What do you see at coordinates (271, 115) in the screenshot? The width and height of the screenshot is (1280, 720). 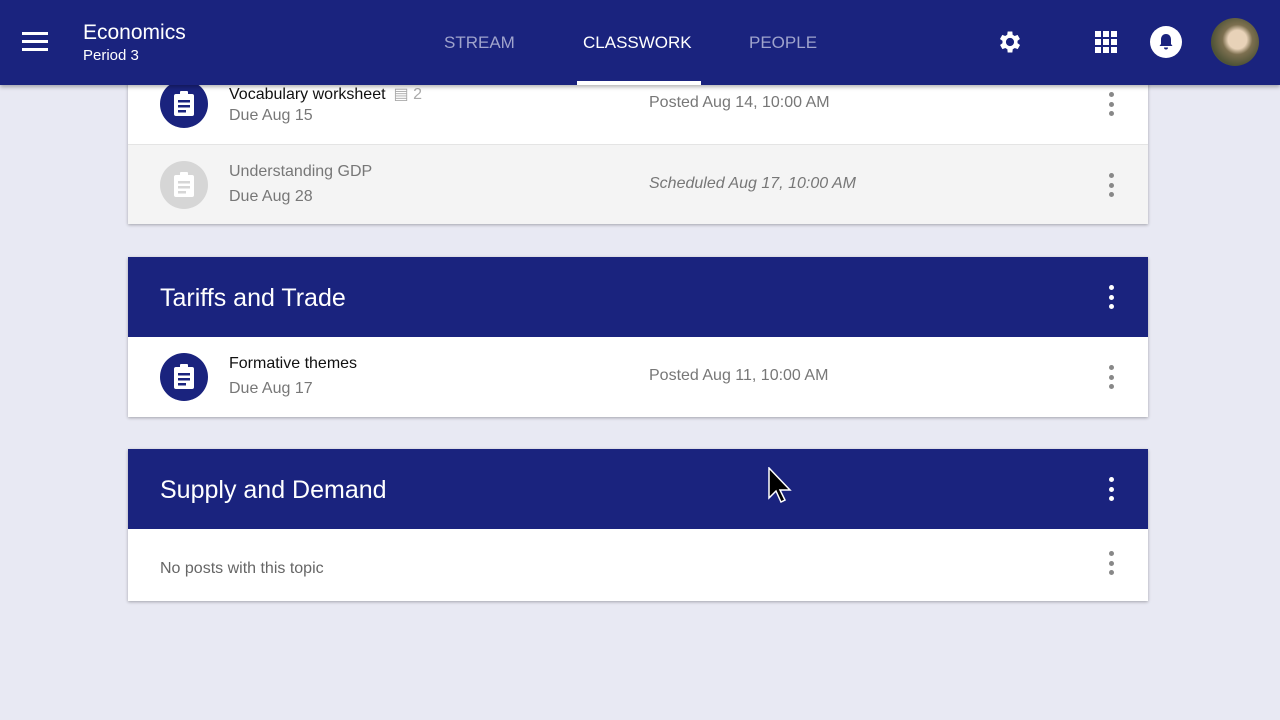 I see `item-due: Due Aug 15` at bounding box center [271, 115].